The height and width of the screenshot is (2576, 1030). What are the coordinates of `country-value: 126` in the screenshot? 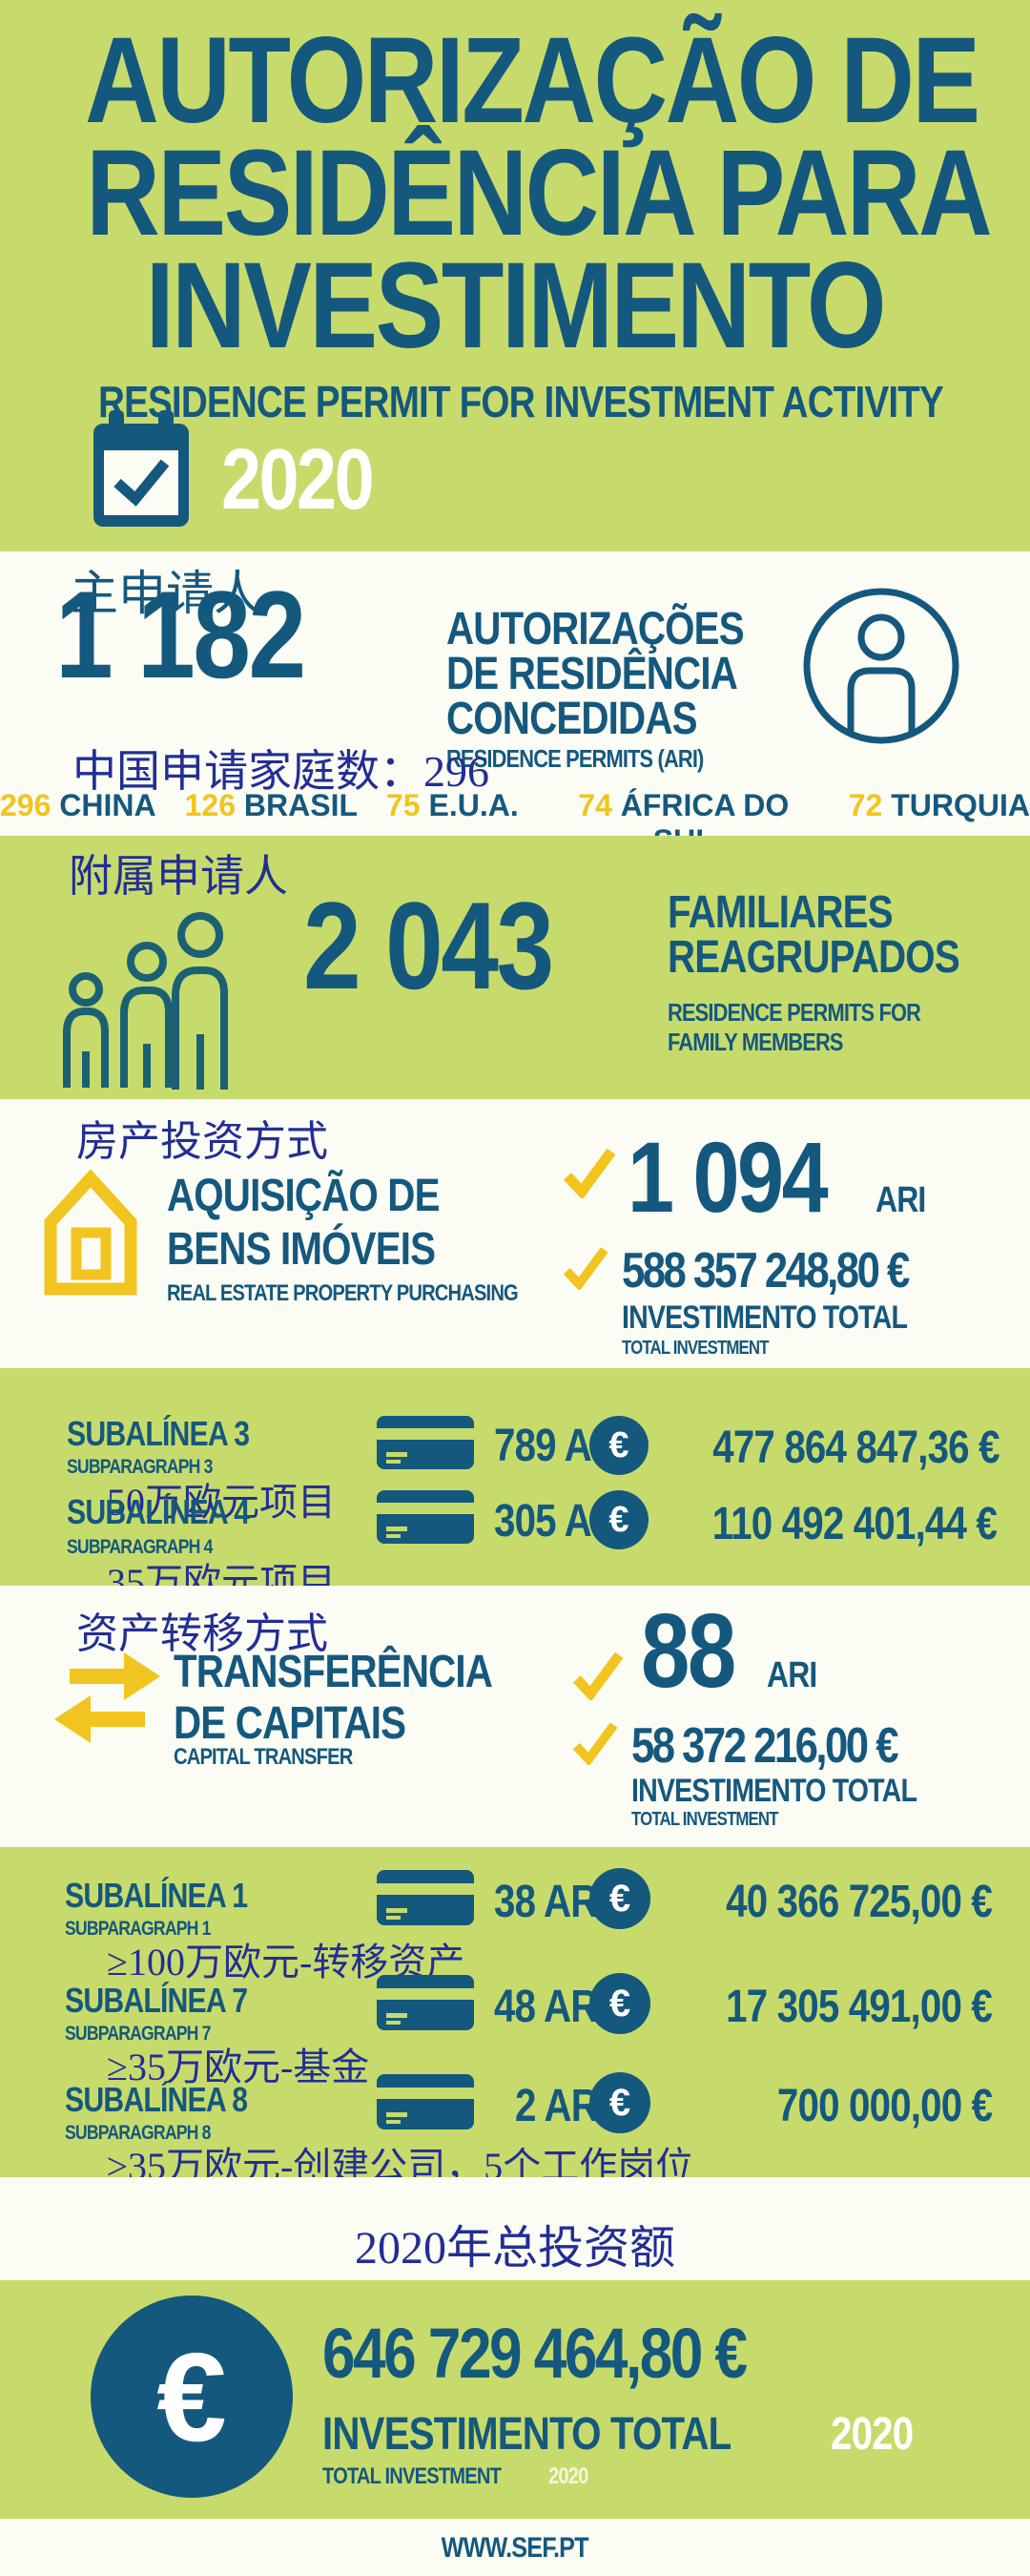 It's located at (210, 805).